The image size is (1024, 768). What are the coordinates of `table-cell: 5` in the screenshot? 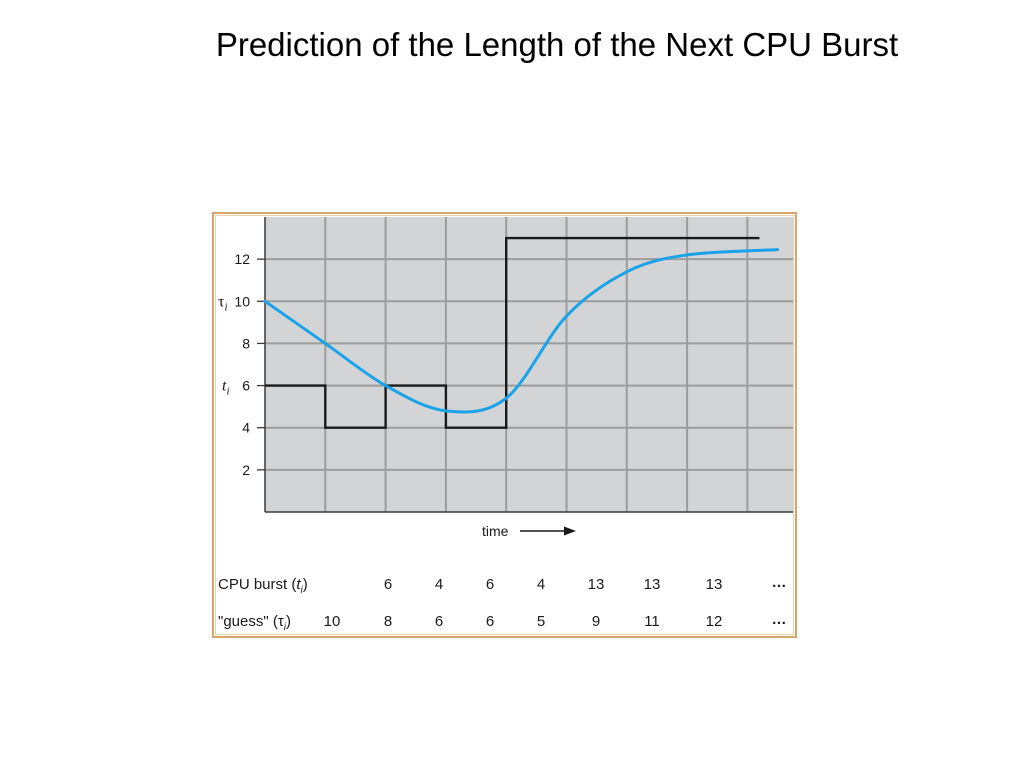 It's located at (541, 621).